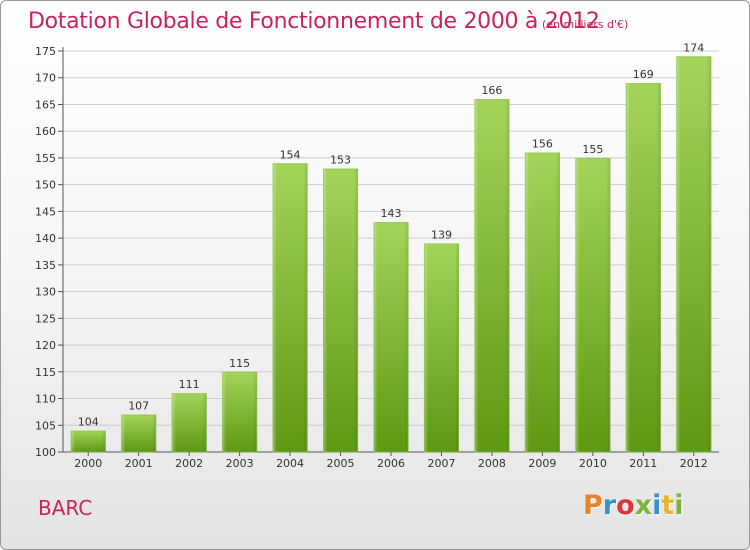  What do you see at coordinates (45, 292) in the screenshot?
I see `y-tick-label: 130` at bounding box center [45, 292].